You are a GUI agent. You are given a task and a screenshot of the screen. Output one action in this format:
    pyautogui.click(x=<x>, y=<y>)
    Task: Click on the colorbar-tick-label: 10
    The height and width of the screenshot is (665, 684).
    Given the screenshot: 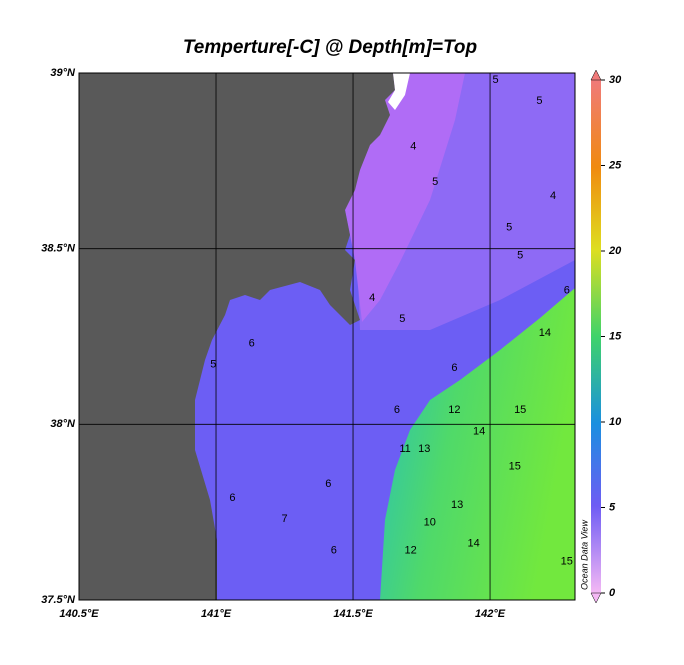 What is the action you would take?
    pyautogui.click(x=615, y=422)
    